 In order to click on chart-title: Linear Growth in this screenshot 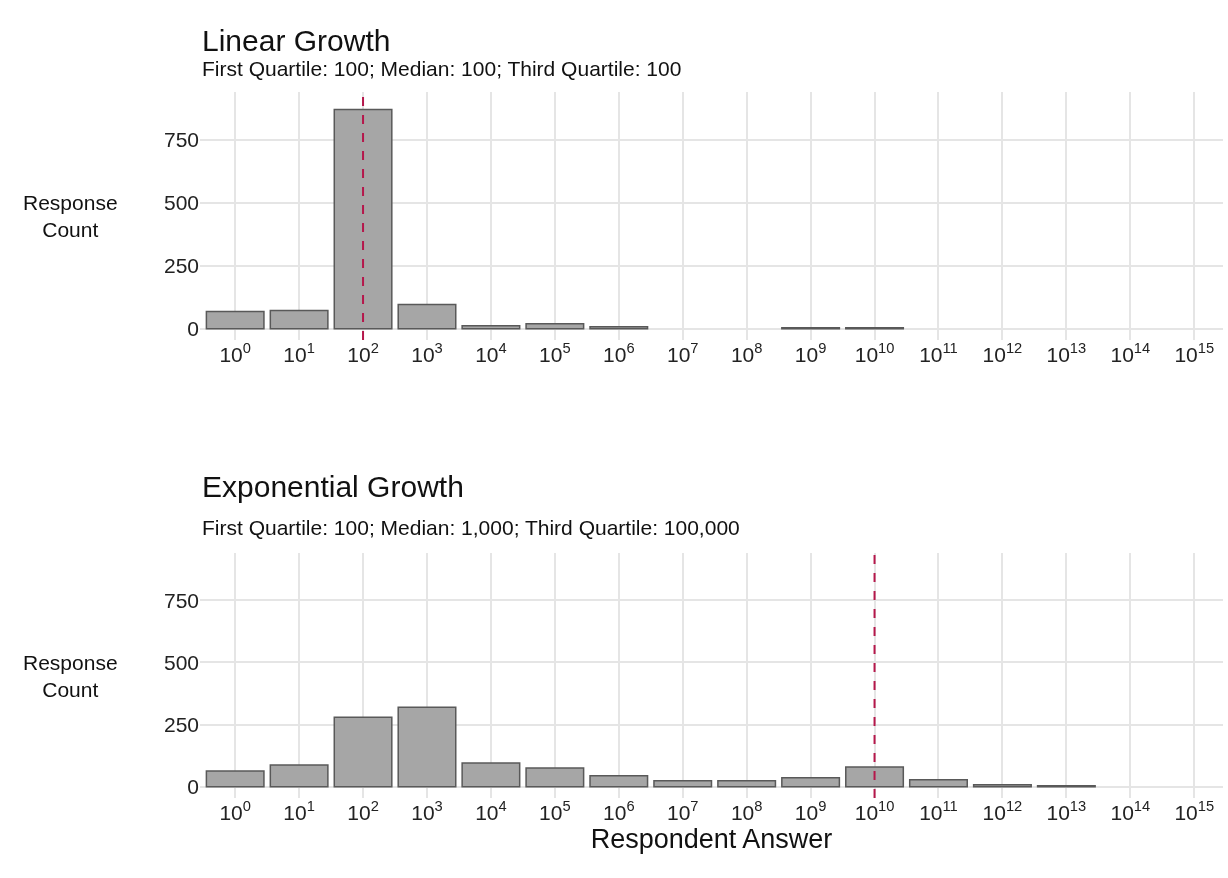, I will do `click(296, 40)`.